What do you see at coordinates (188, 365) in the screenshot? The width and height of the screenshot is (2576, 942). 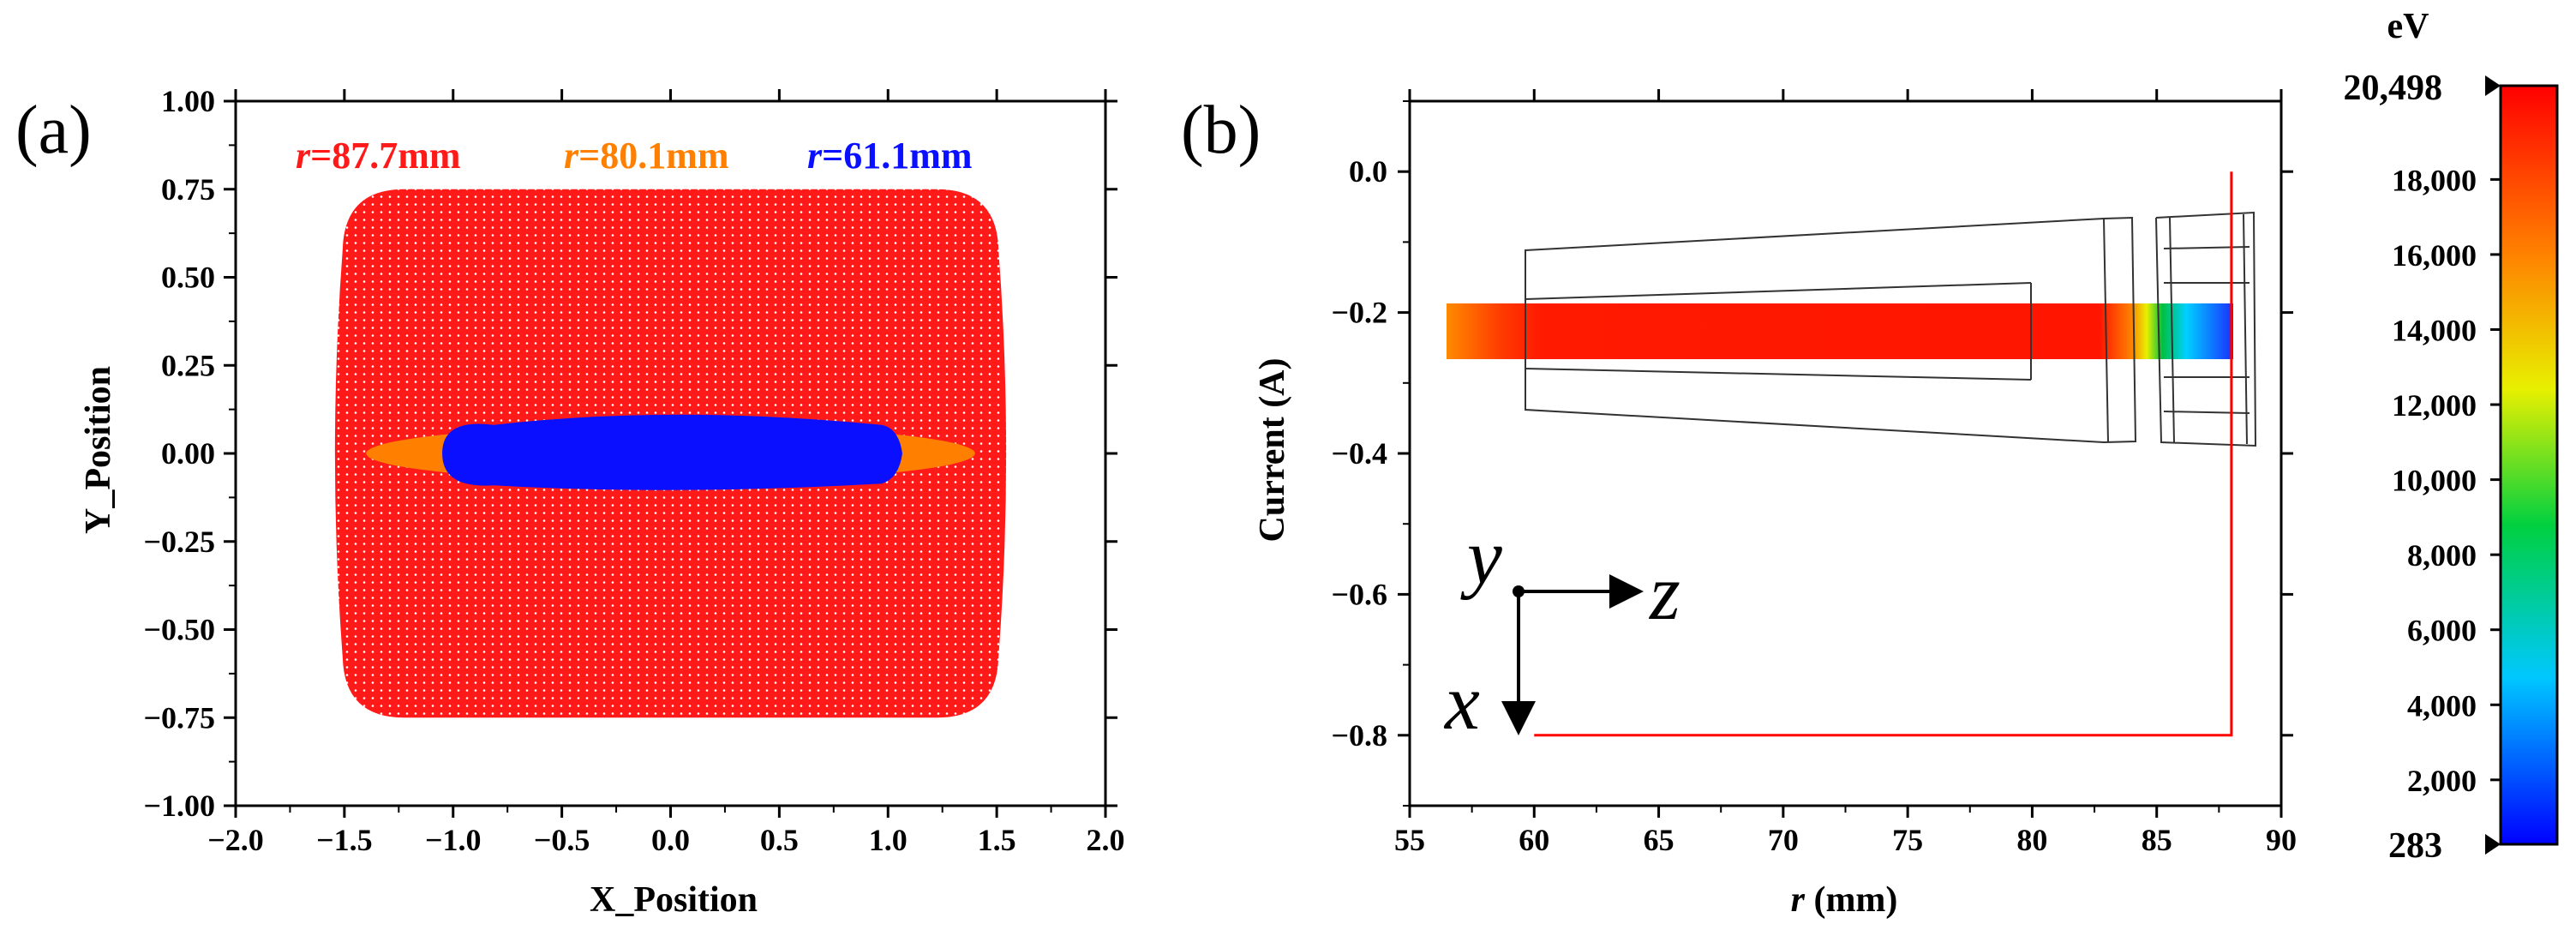 I see `panel-a-ytick-label: 0.25` at bounding box center [188, 365].